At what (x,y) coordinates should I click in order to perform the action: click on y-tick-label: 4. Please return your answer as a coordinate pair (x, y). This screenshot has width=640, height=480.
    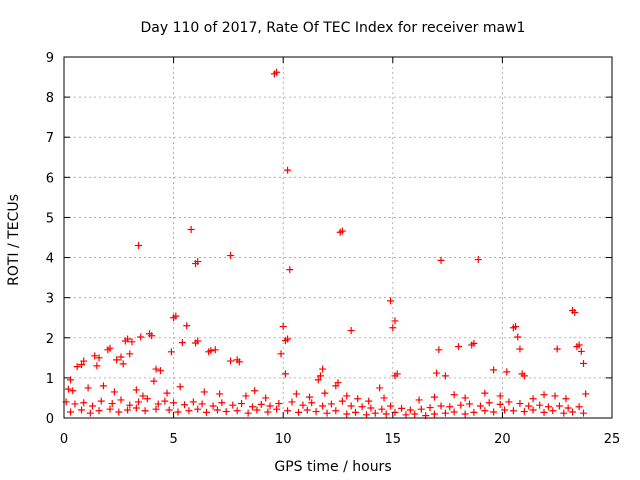
    Looking at the image, I should click on (50, 259).